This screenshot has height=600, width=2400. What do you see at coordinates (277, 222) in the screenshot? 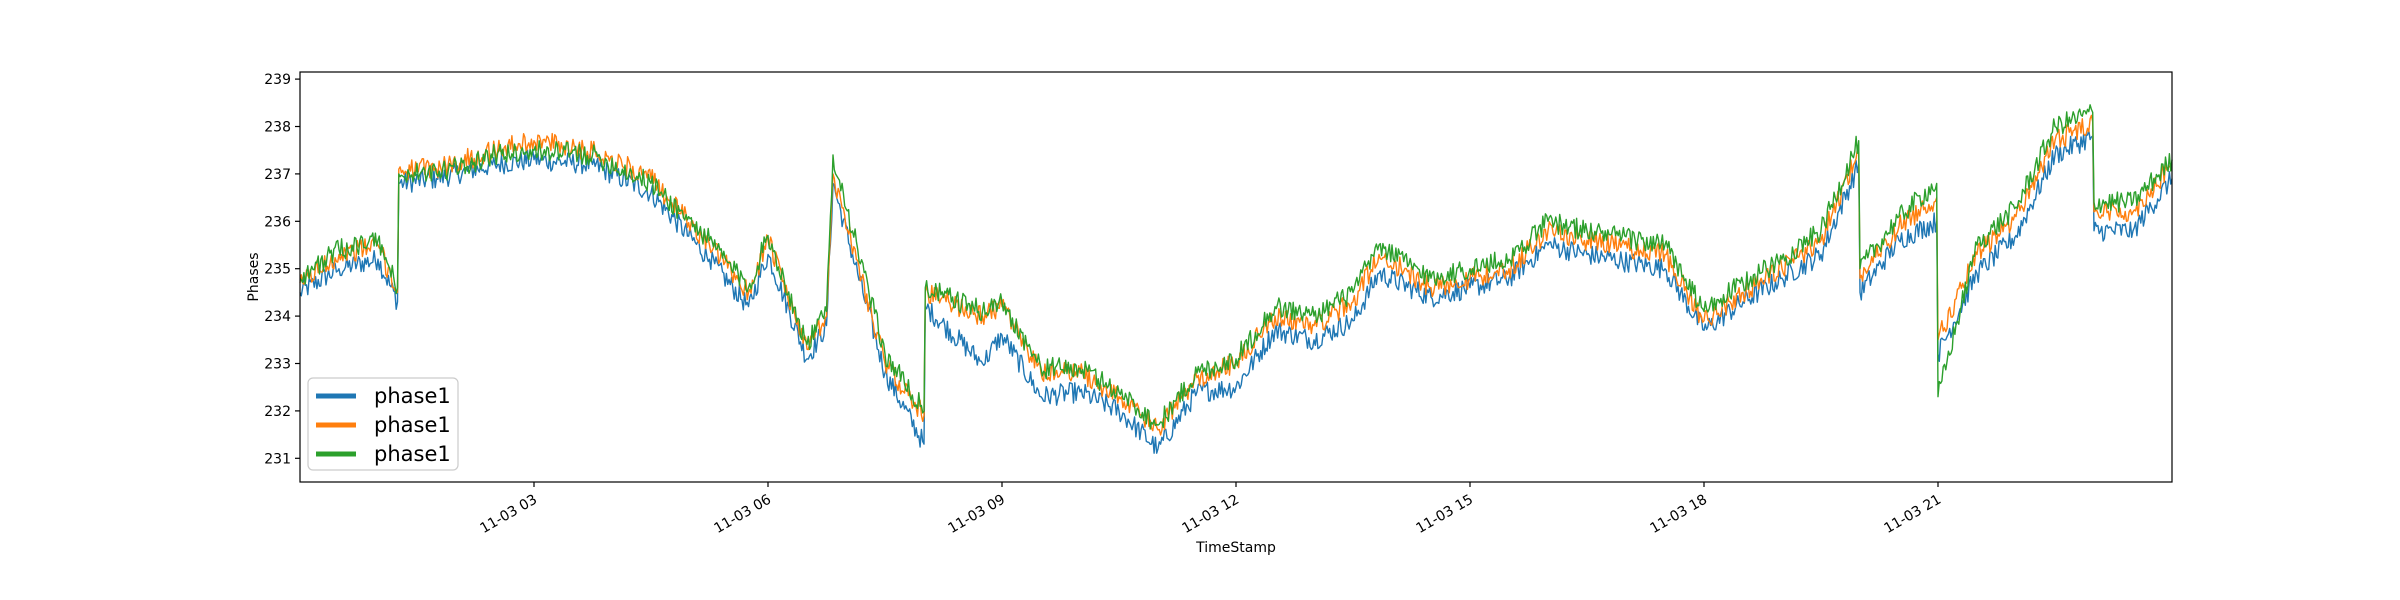
I see `y-tick-label: 236` at bounding box center [277, 222].